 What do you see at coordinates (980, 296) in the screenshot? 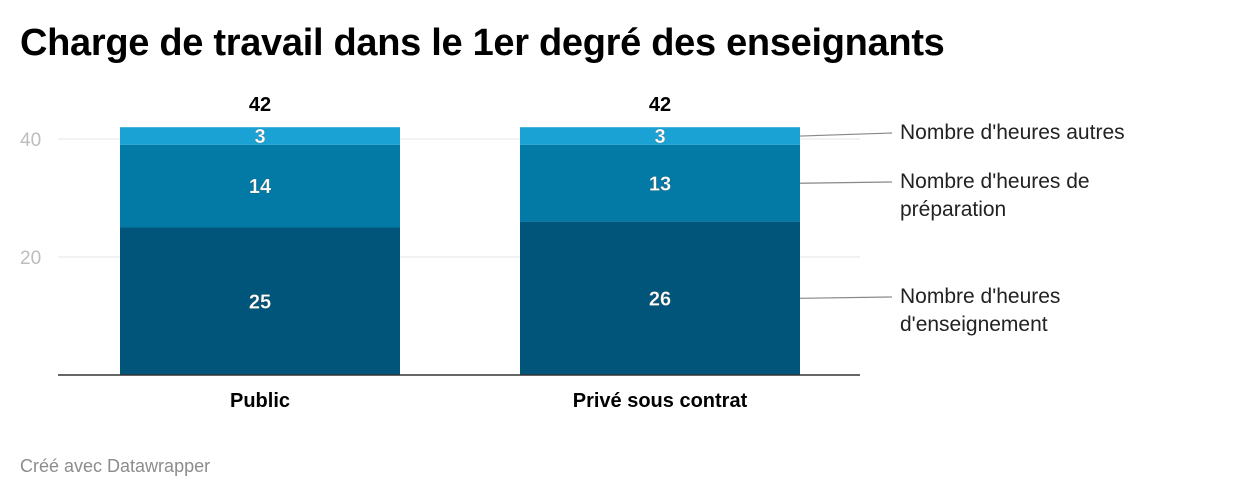
I see `legend-label-line: Nombre d'heures` at bounding box center [980, 296].